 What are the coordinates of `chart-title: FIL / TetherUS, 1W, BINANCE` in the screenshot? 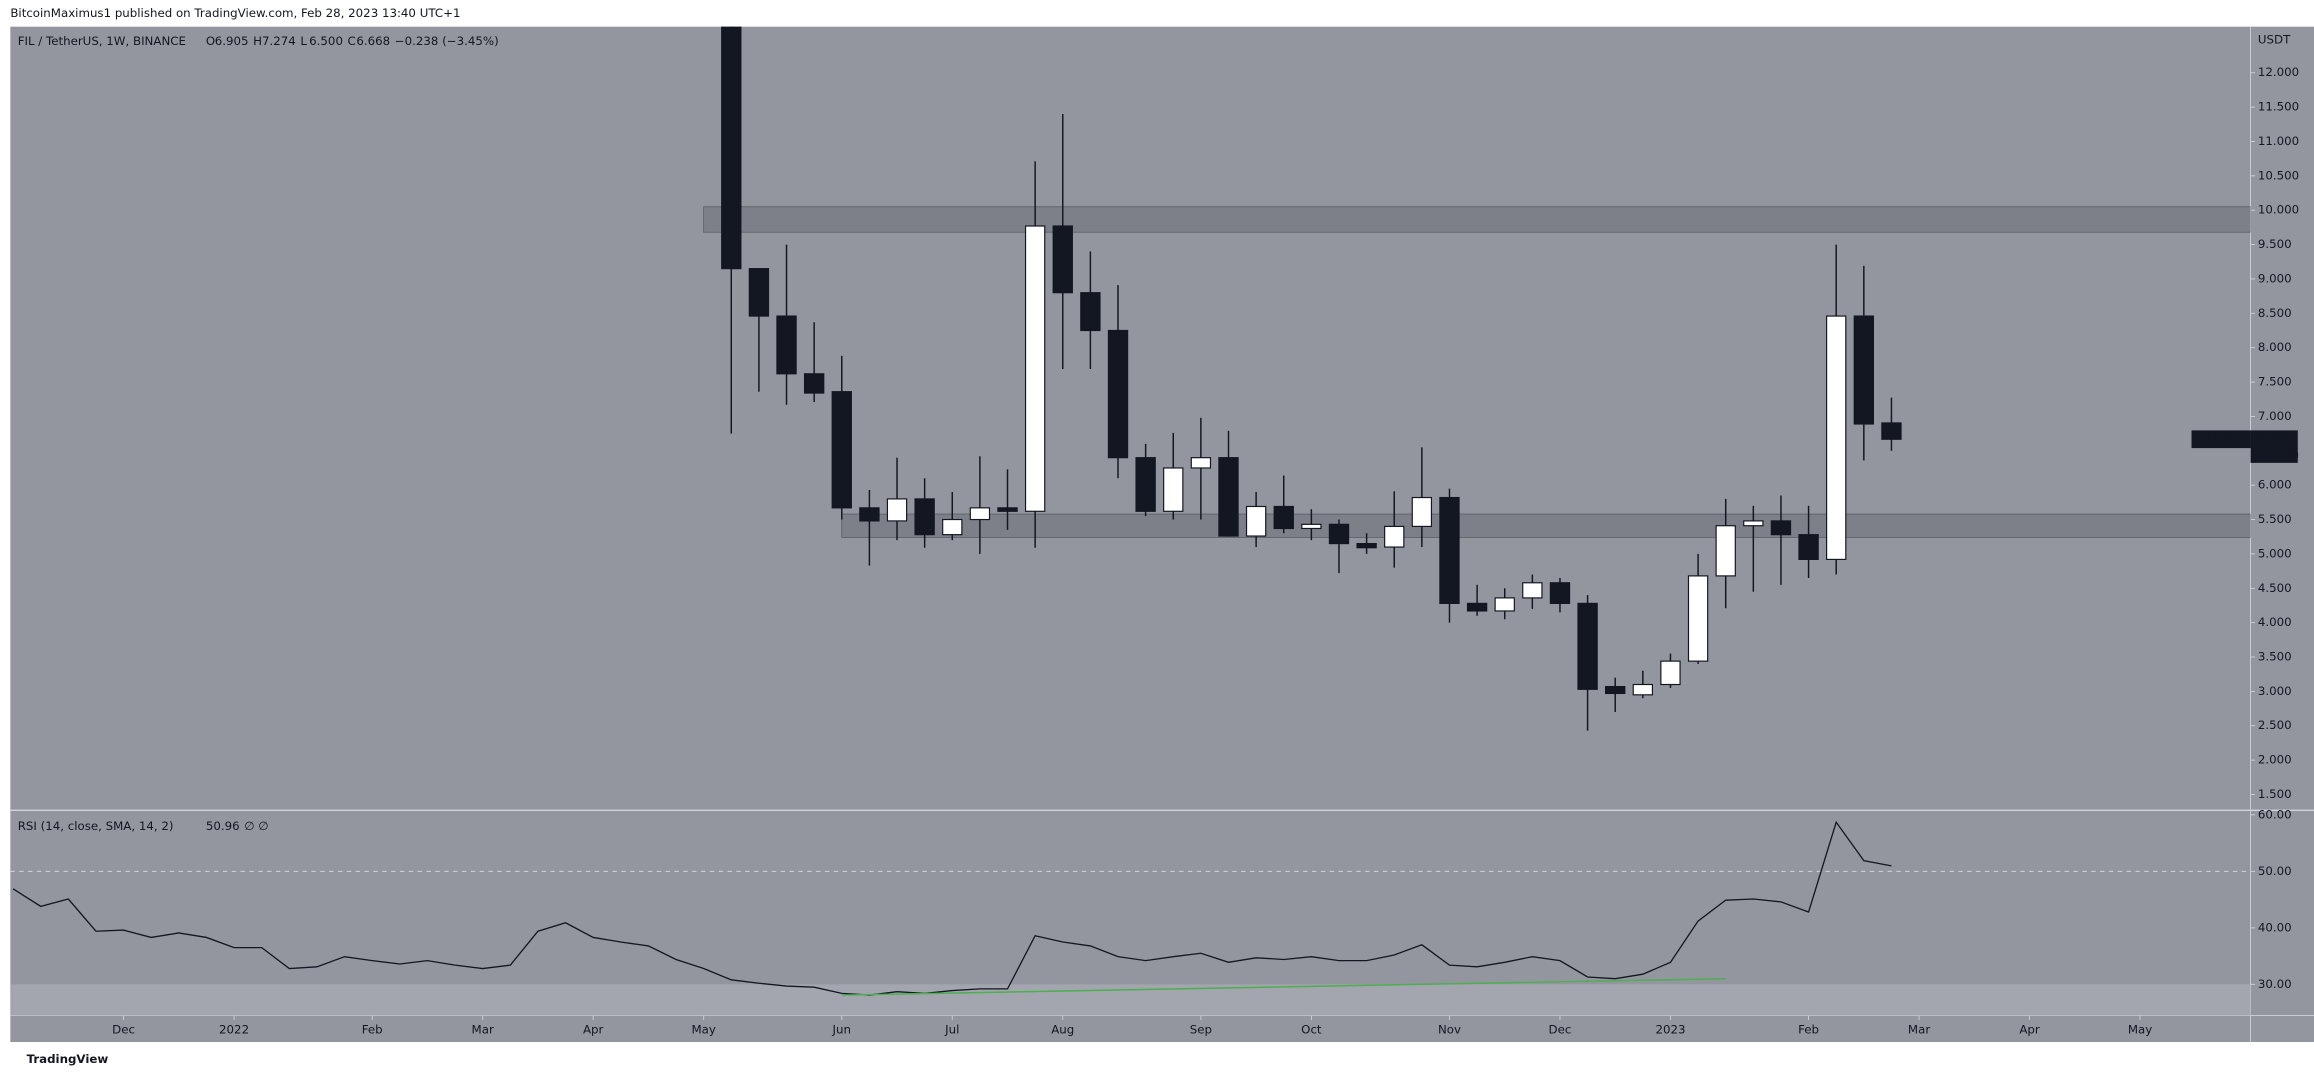 It's located at (102, 41).